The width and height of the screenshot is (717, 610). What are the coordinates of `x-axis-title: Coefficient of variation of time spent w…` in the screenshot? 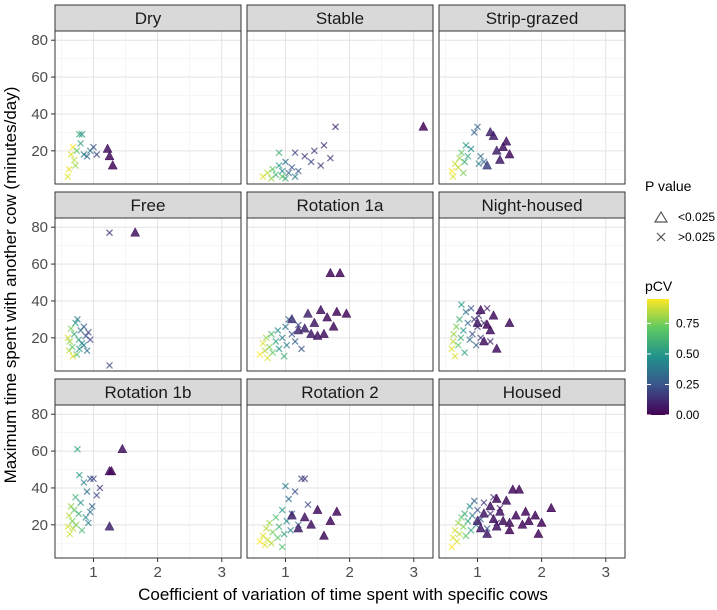 It's located at (343, 594).